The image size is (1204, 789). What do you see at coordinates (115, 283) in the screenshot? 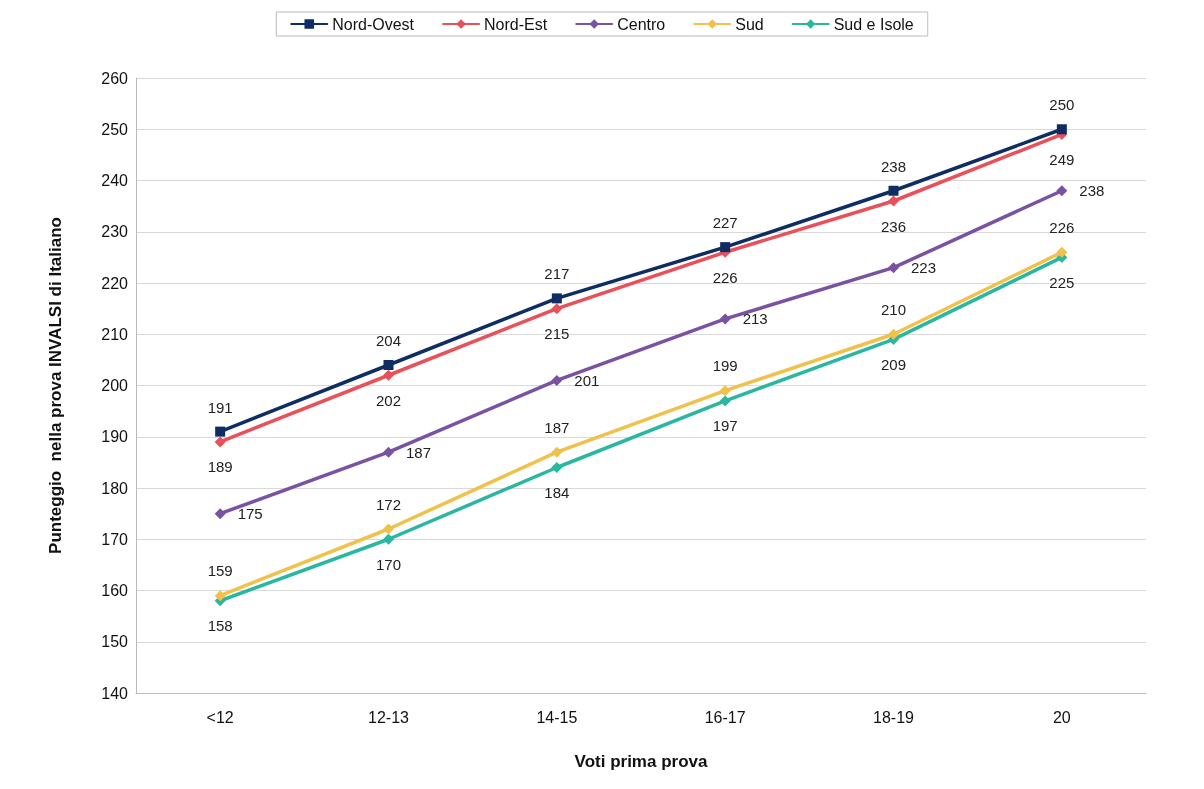
I see `y-tick-label: 220` at bounding box center [115, 283].